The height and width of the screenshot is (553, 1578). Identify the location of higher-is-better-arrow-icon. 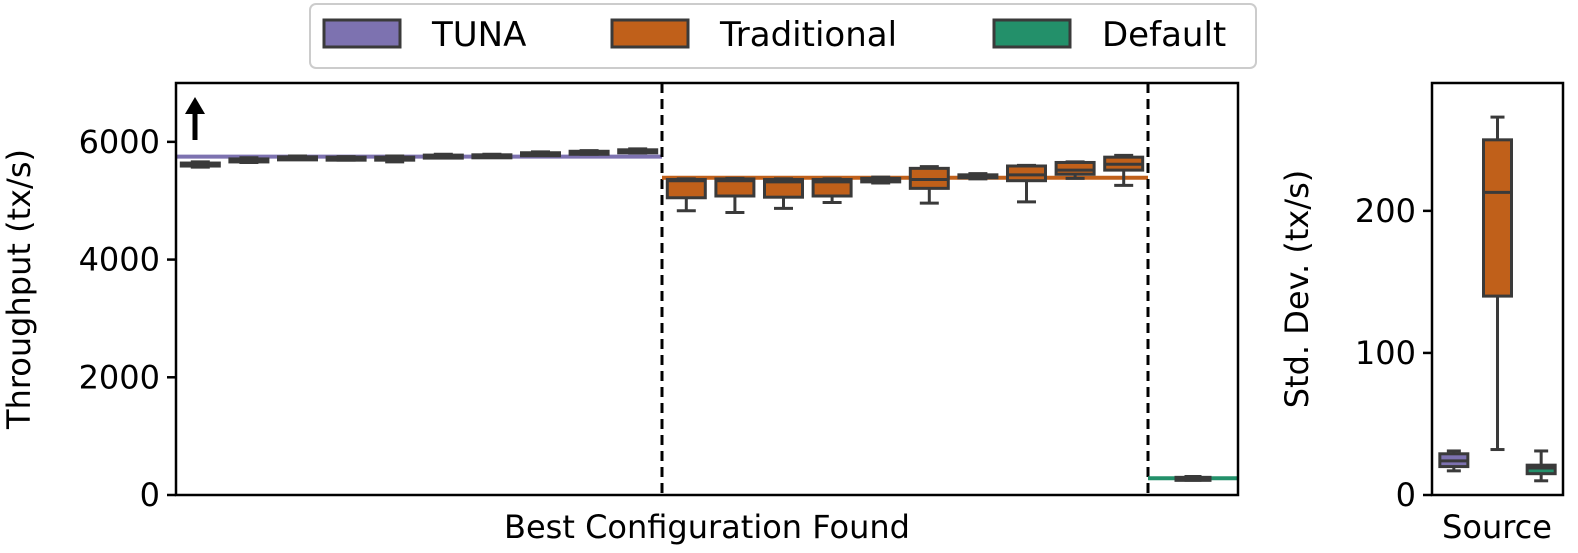
(195, 118).